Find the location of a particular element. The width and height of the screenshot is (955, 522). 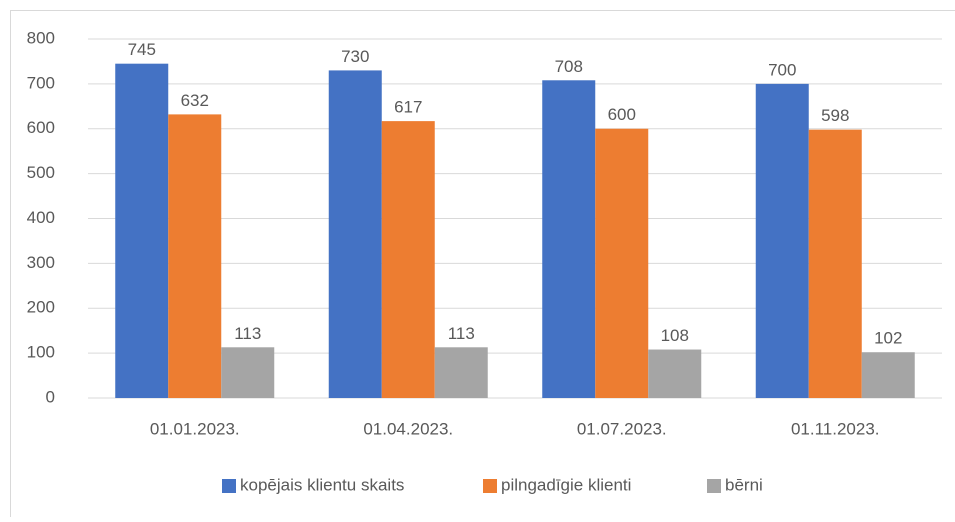

x-tick-label: 01.04.2023. is located at coordinates (408, 428).